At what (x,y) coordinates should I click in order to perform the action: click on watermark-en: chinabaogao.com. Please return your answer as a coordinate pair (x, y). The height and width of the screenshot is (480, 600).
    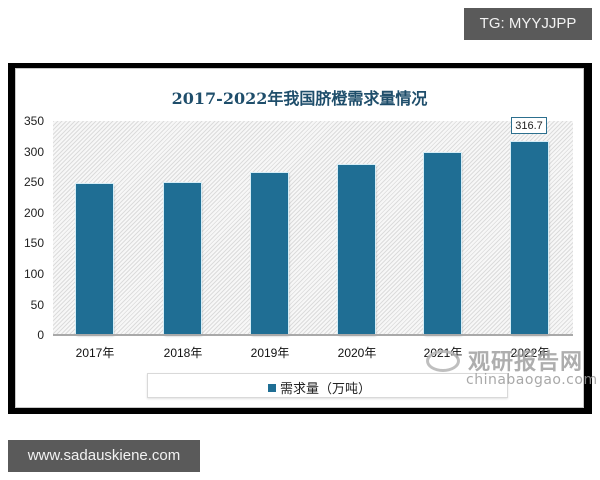
    Looking at the image, I should click on (532, 380).